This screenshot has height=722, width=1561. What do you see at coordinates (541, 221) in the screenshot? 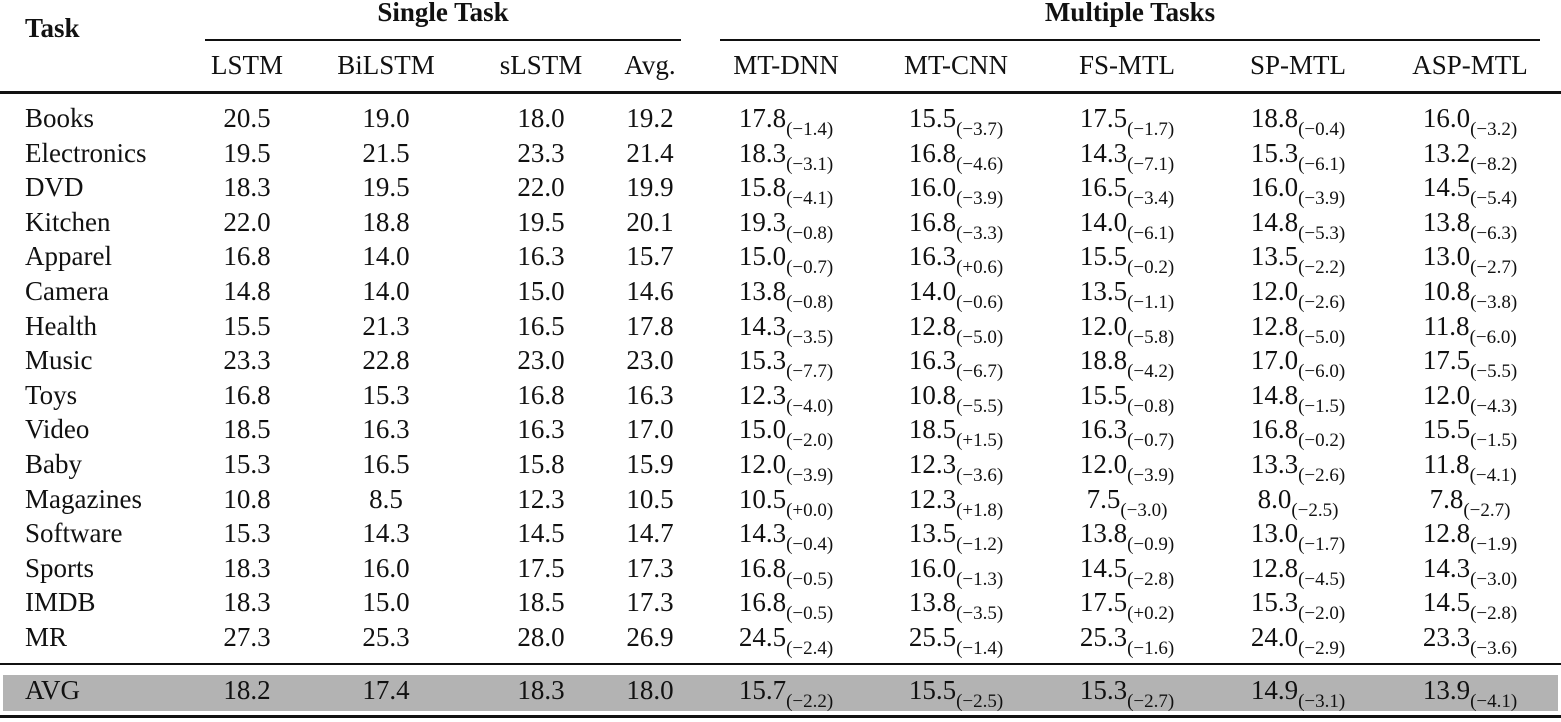
I see `cell: 19.5` at bounding box center [541, 221].